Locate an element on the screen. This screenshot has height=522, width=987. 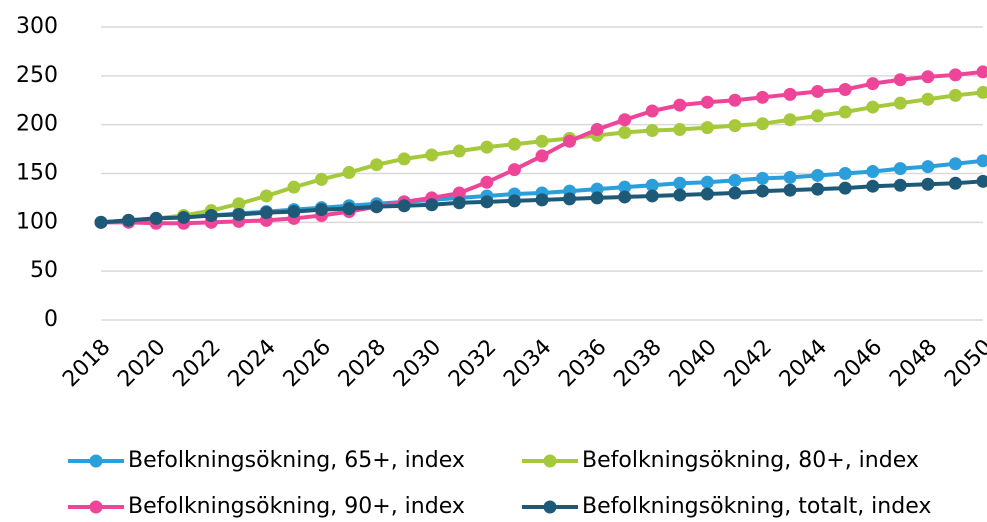
legend-label: Befolkningsökning, 65+, index is located at coordinates (296, 460).